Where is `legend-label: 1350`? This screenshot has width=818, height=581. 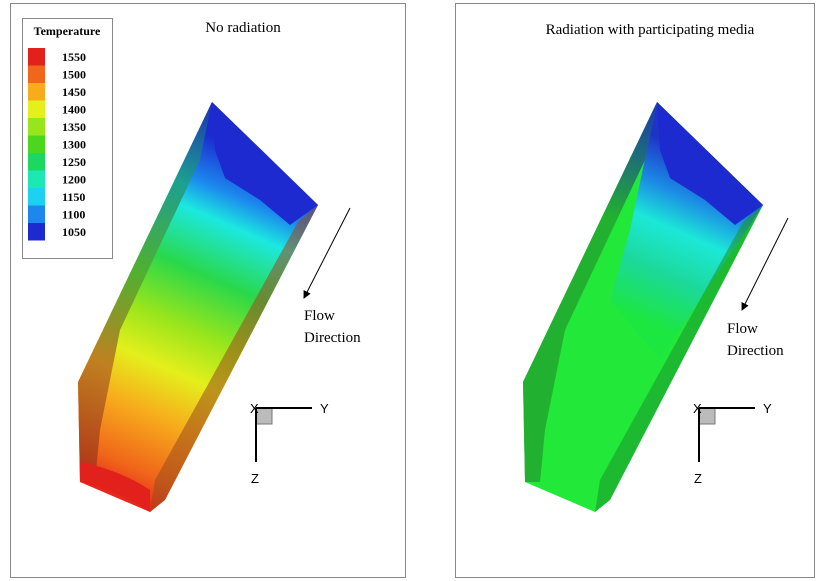 legend-label: 1350 is located at coordinates (74, 127).